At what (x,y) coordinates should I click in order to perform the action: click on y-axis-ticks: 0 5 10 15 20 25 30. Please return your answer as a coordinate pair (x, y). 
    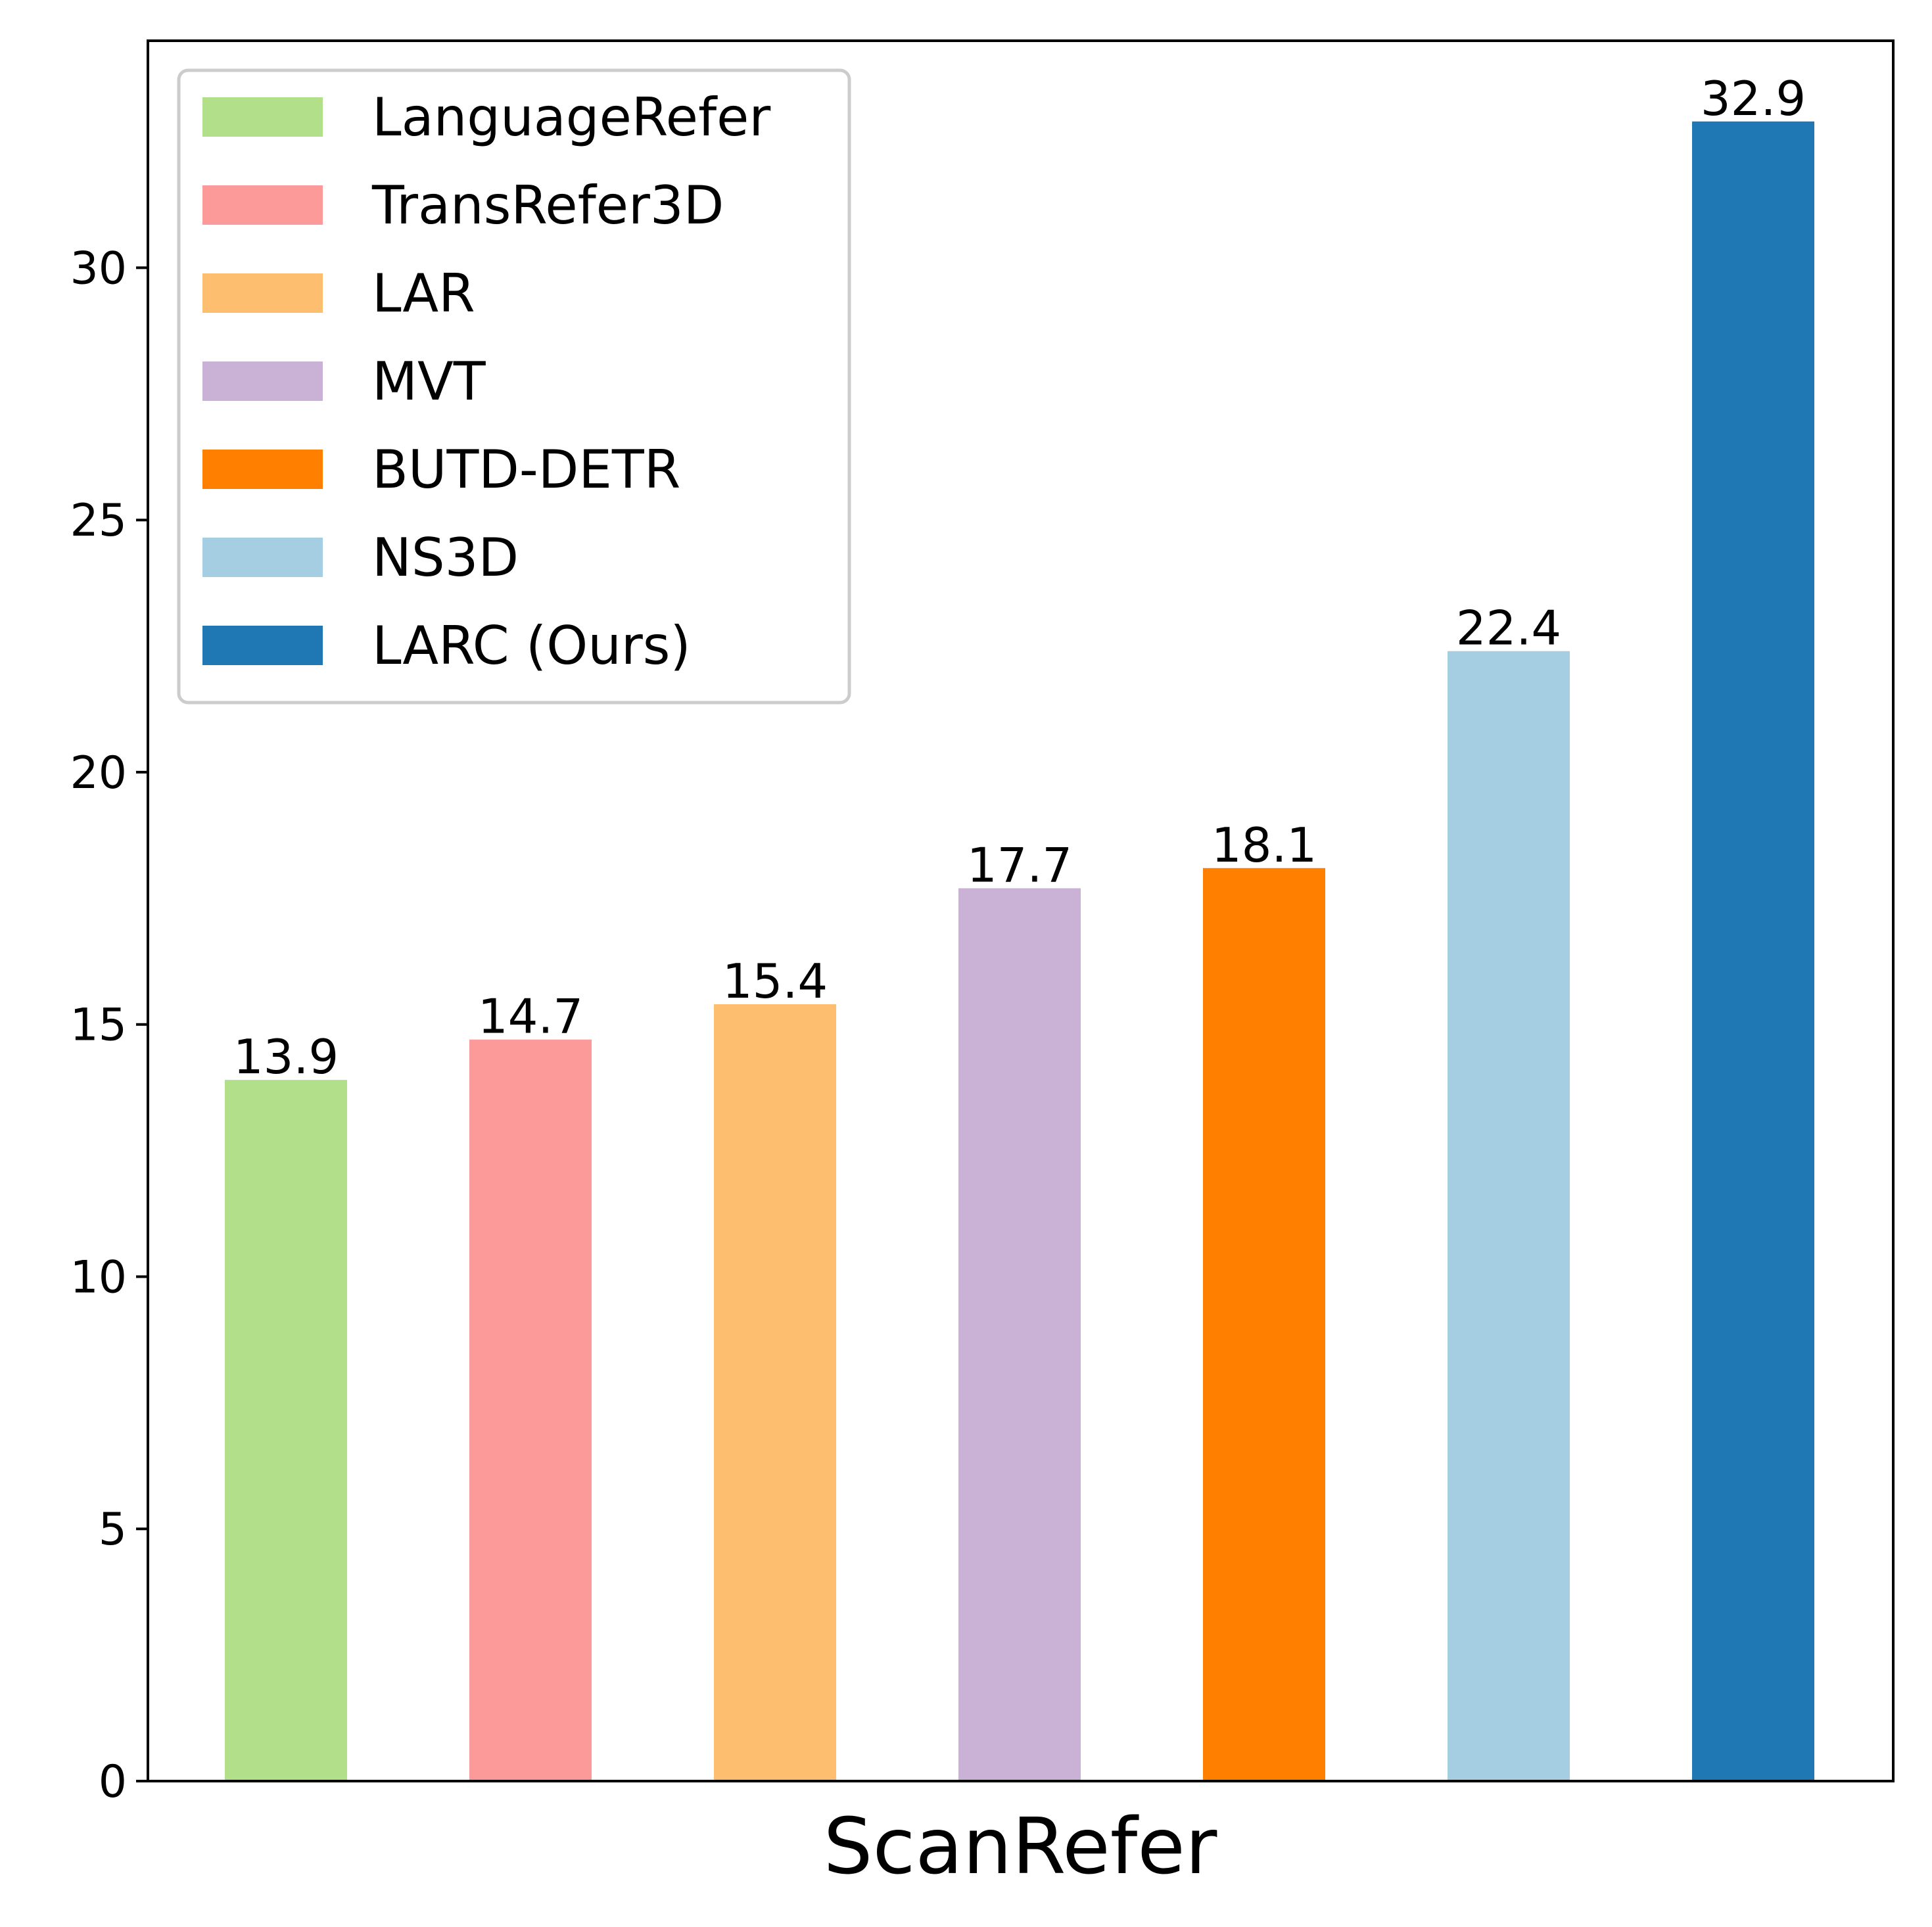
    Looking at the image, I should click on (109, 1025).